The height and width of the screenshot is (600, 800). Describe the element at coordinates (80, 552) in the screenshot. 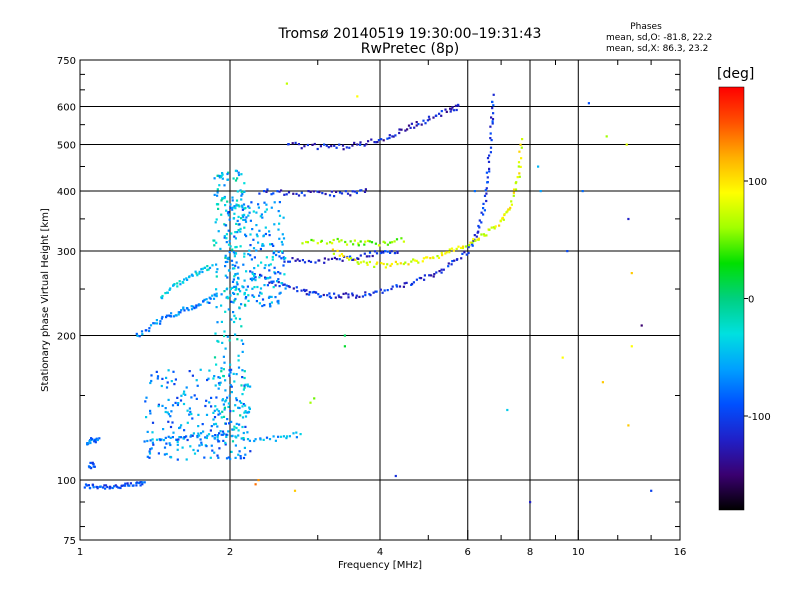

I see `x-tick-label: 1` at that location.